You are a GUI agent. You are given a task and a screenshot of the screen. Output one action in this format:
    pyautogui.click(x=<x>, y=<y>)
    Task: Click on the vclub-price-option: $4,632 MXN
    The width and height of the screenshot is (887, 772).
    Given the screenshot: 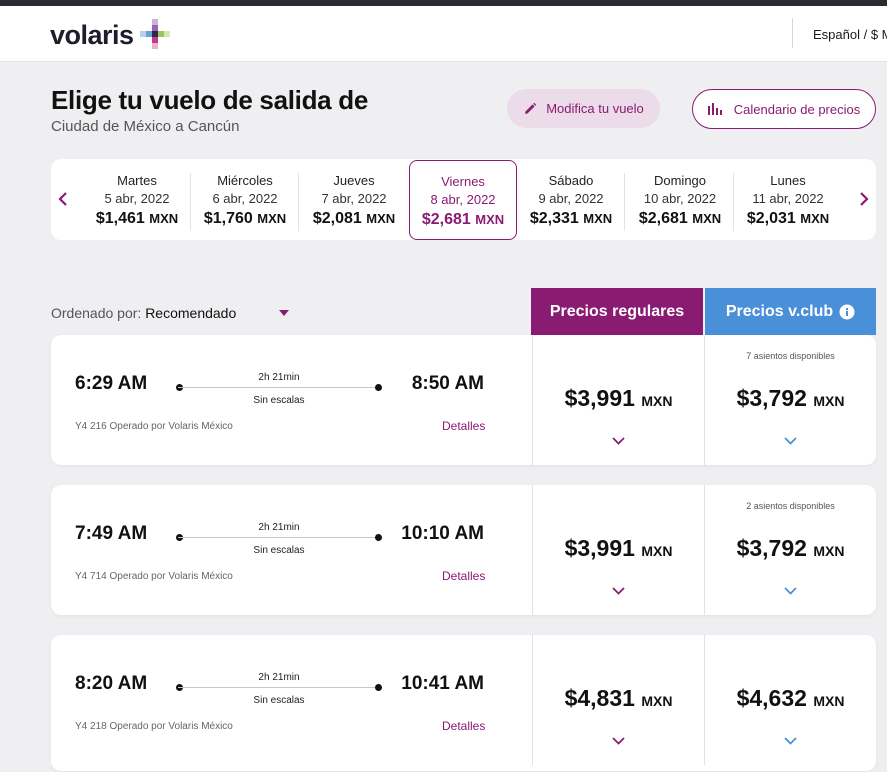 What is the action you would take?
    pyautogui.click(x=790, y=700)
    